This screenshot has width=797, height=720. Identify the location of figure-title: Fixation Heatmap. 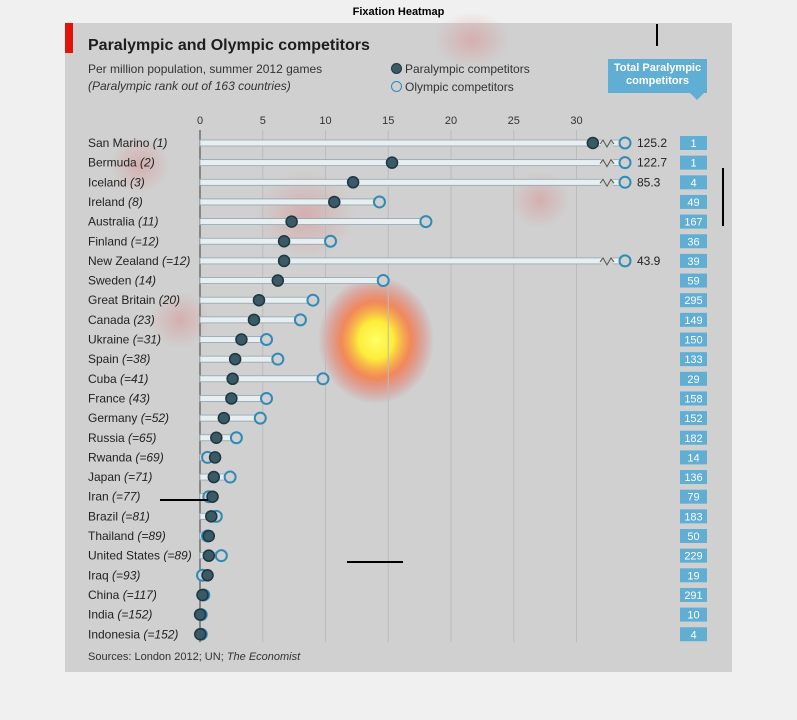
(398, 12).